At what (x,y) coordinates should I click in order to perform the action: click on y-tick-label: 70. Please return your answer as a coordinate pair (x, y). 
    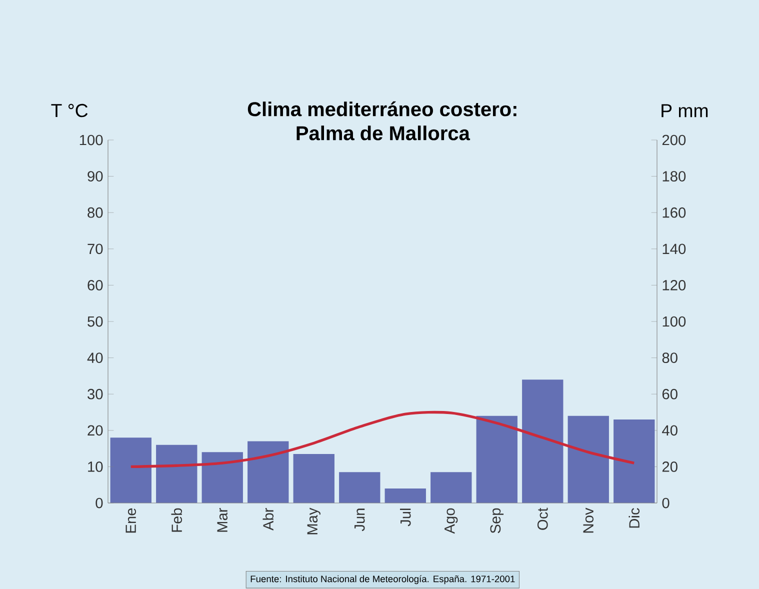
    Looking at the image, I should click on (95, 249).